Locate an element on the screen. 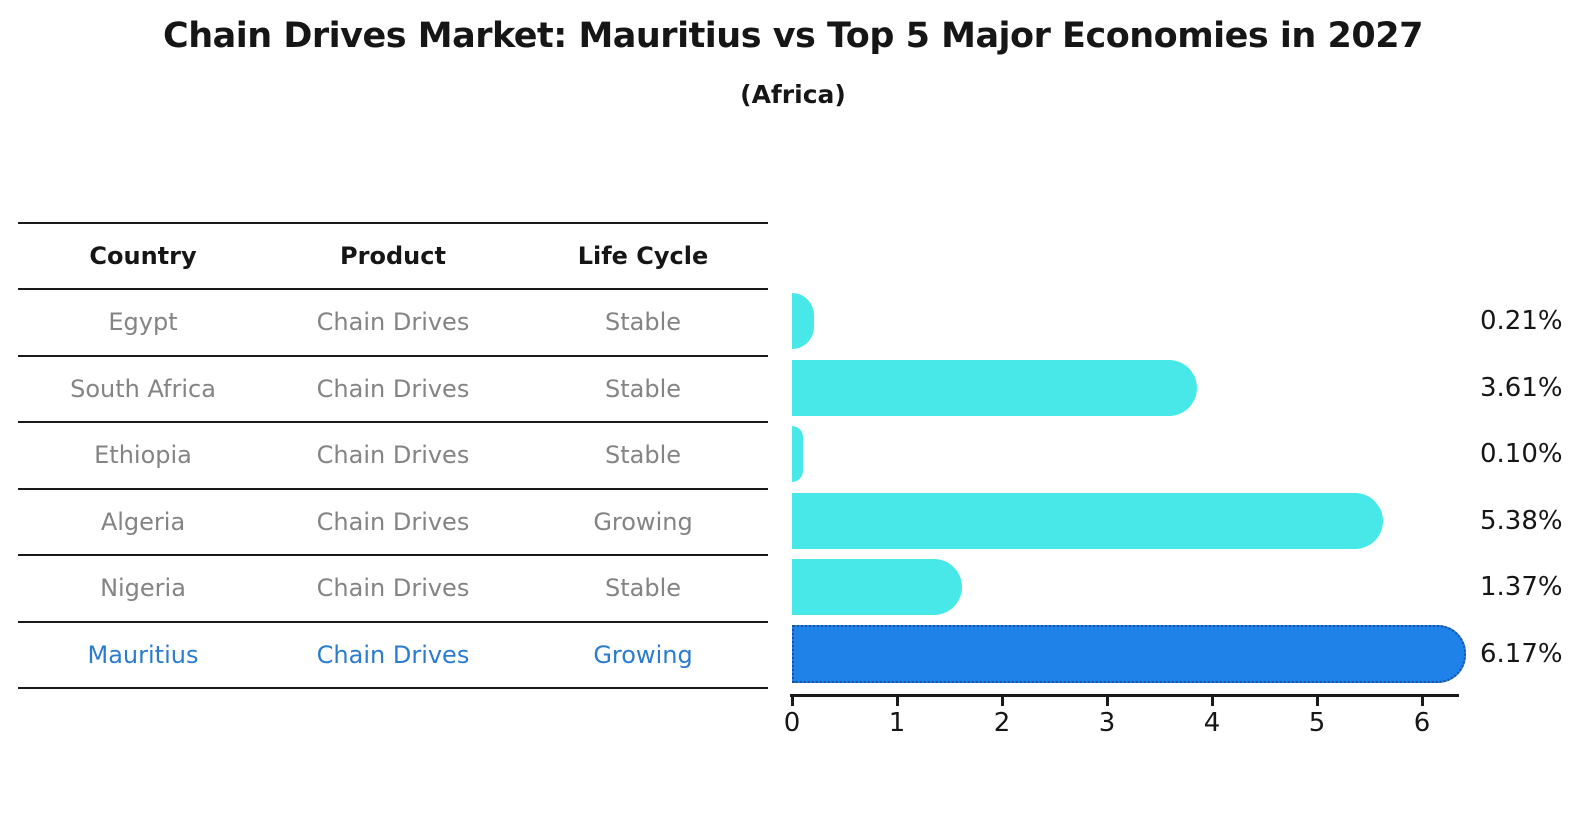  bar-mauritius is located at coordinates (1129, 653).